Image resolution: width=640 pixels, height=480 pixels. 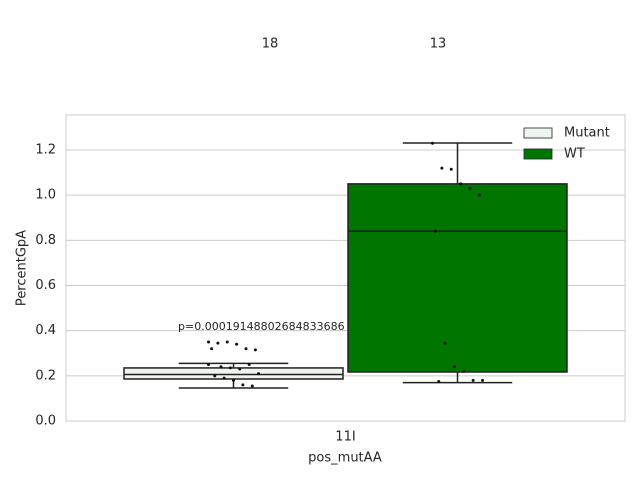 What do you see at coordinates (438, 44) in the screenshot?
I see `count-label: 13` at bounding box center [438, 44].